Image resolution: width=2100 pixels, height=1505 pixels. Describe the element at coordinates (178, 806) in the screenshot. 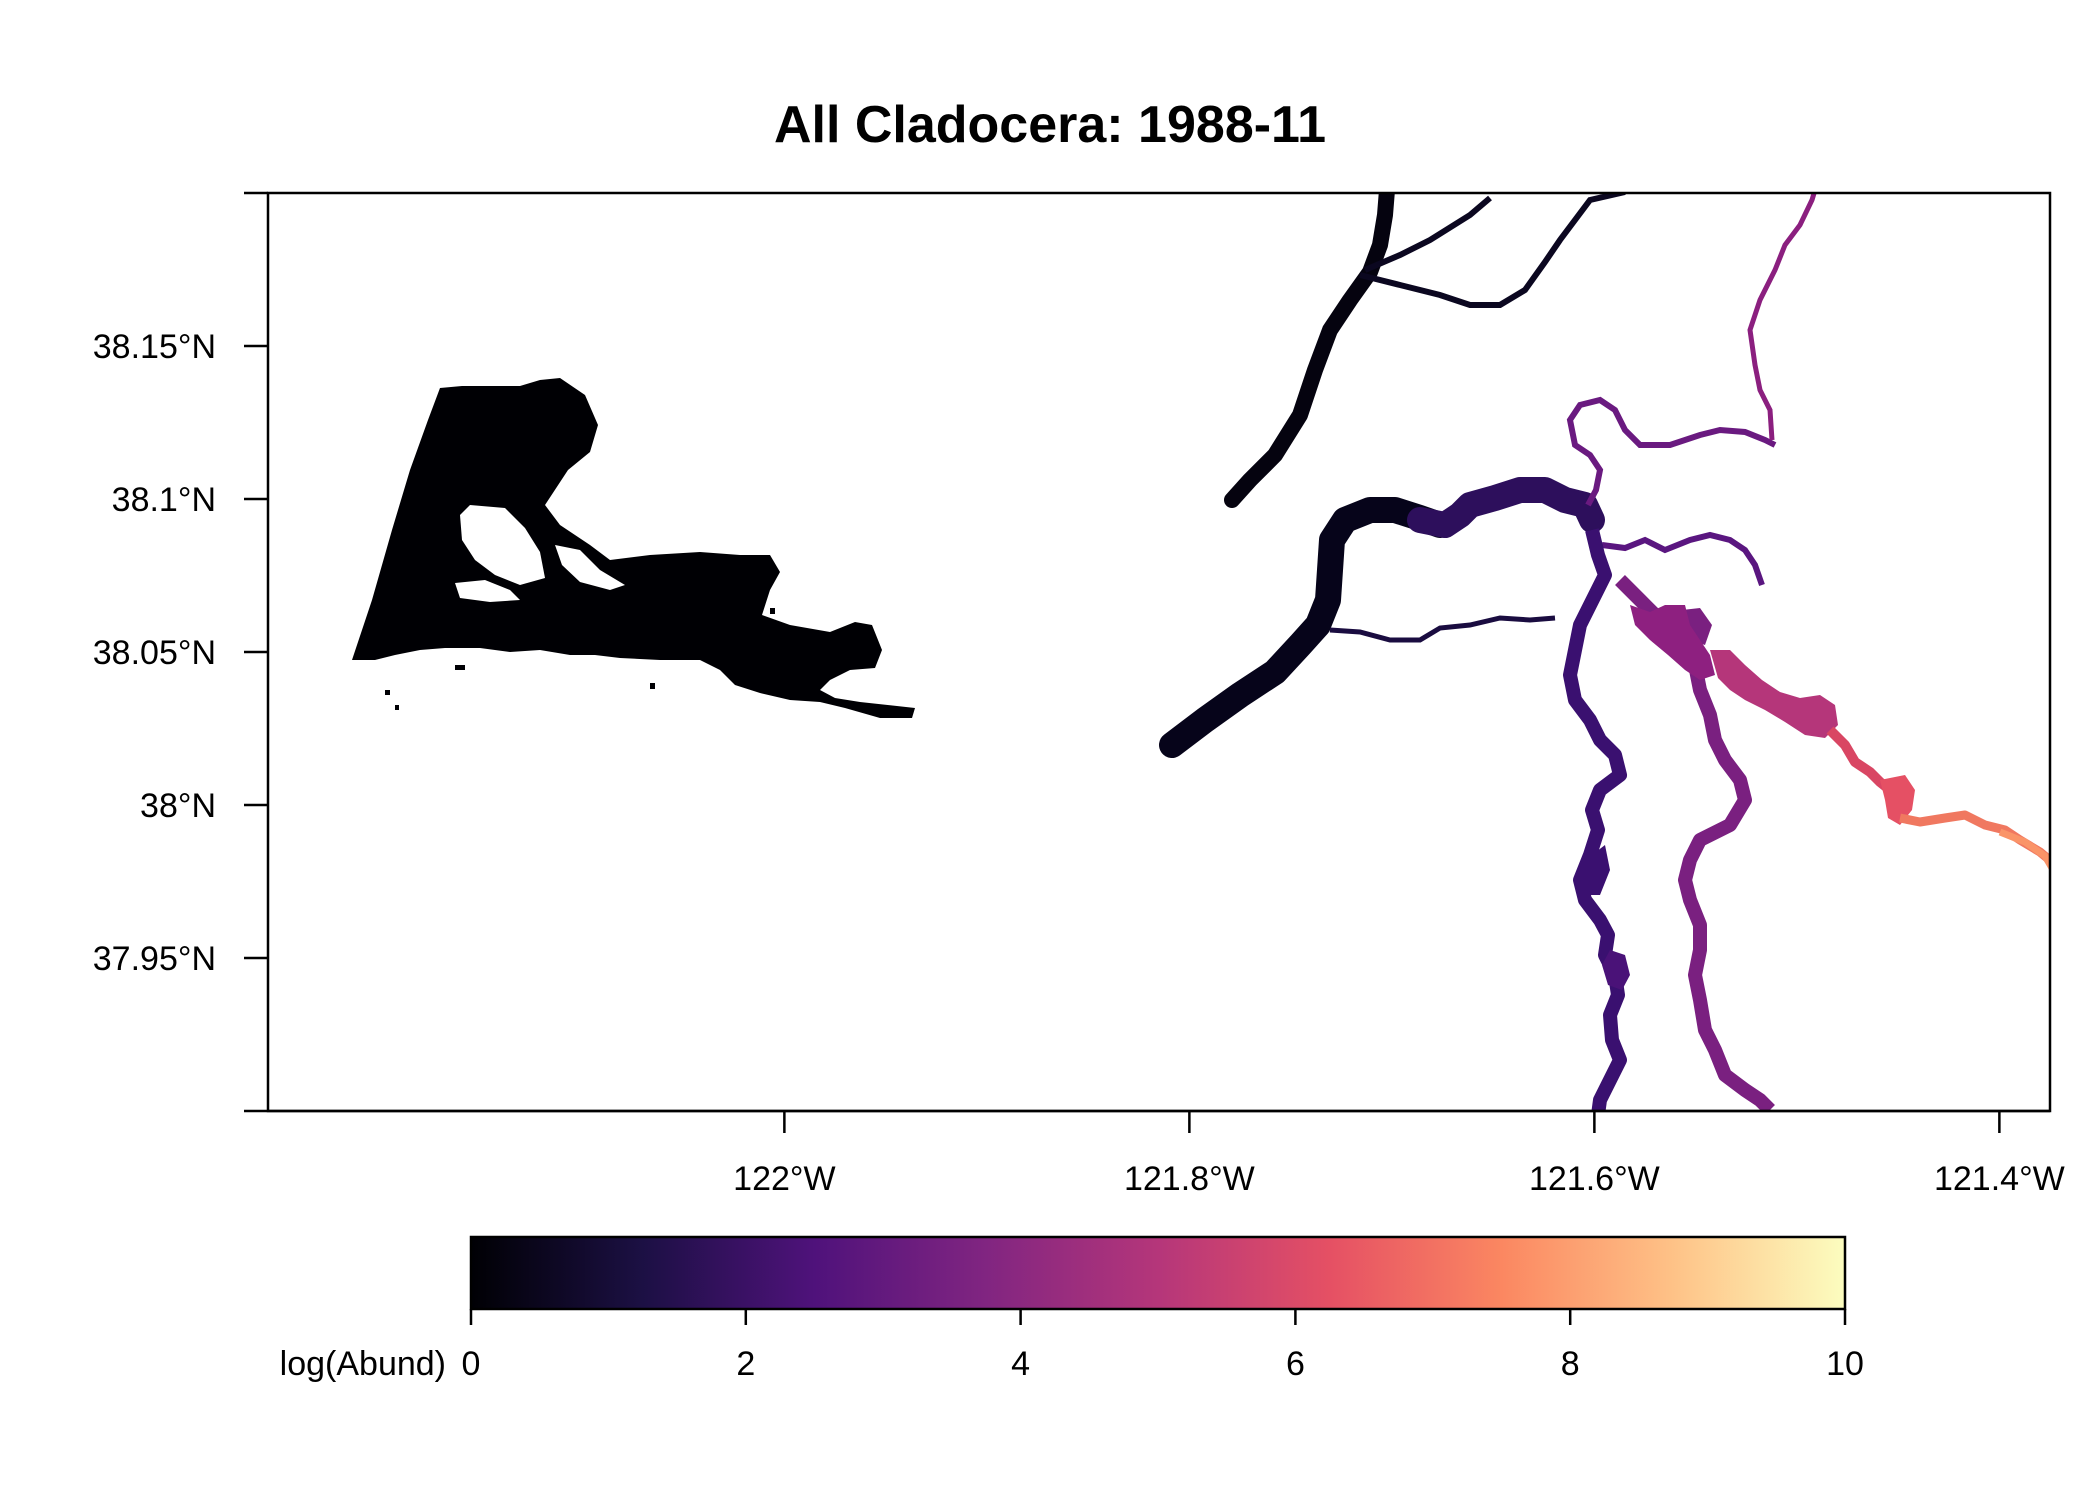

I see `y-tick-label: 38°N` at that location.